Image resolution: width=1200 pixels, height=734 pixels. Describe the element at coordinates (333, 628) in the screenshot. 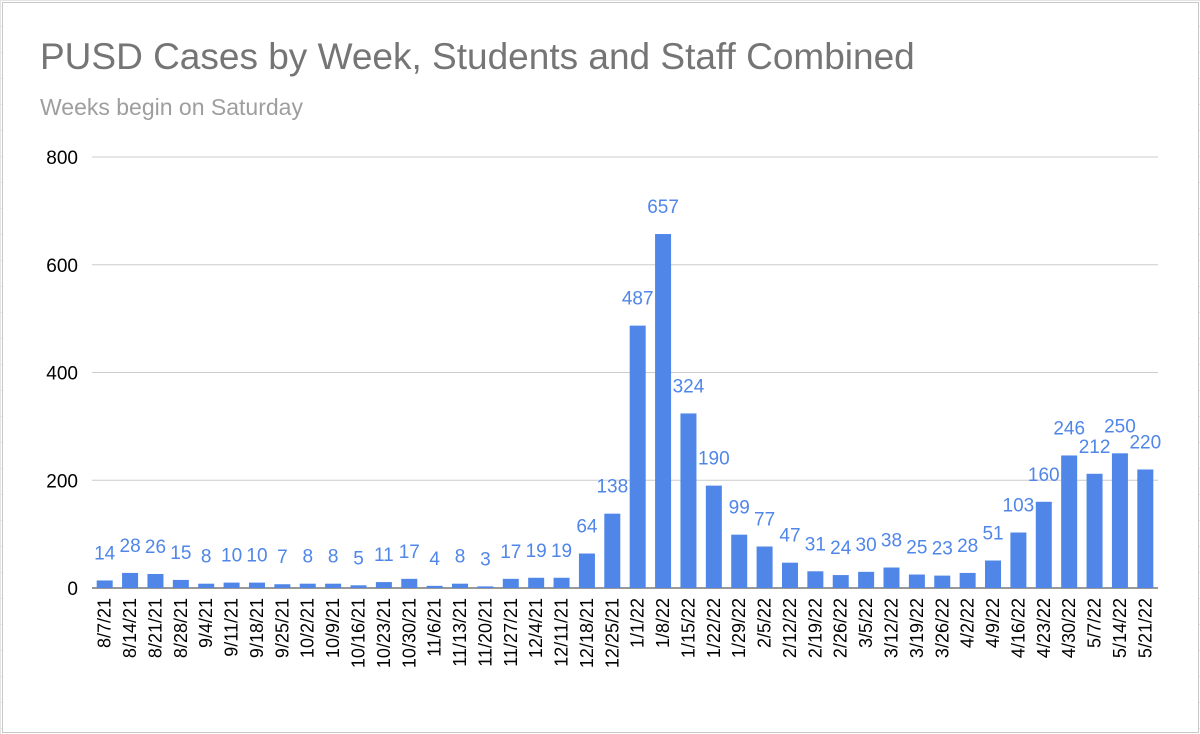

I see `x-tick-label: 10/9/21` at that location.